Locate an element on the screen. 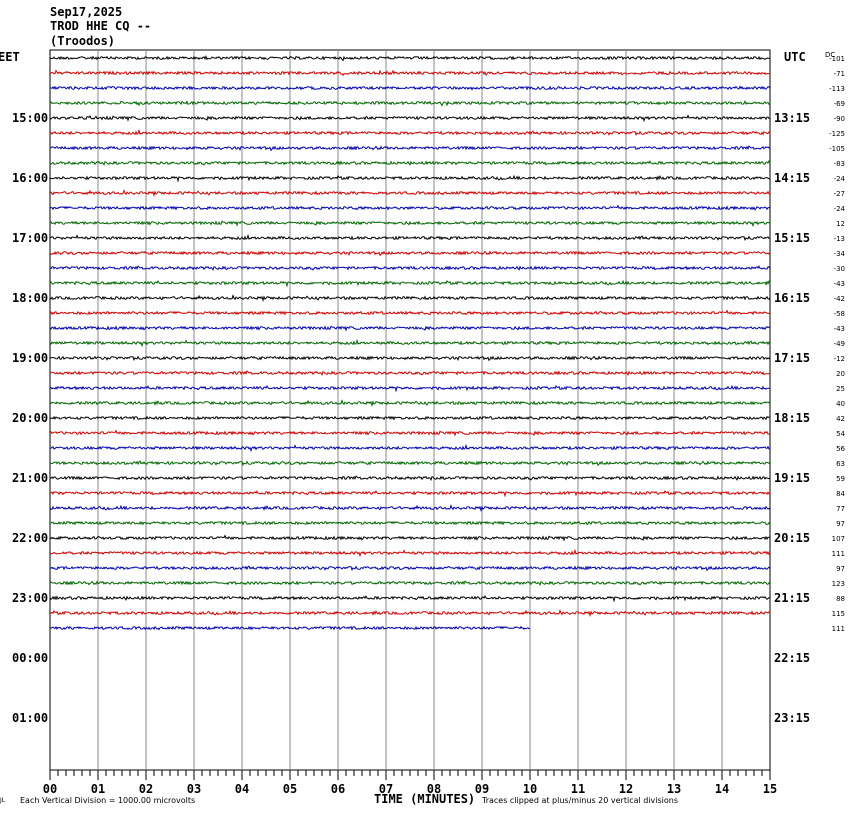 The height and width of the screenshot is (814, 850). x-tick-label: 09 is located at coordinates (482, 789).